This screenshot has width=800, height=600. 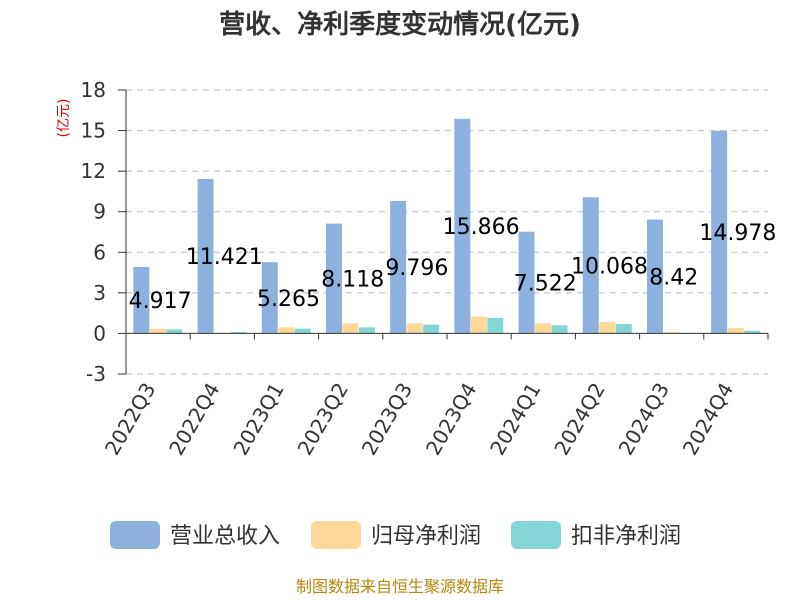 I want to click on y-tick-label: -3, so click(x=96, y=374).